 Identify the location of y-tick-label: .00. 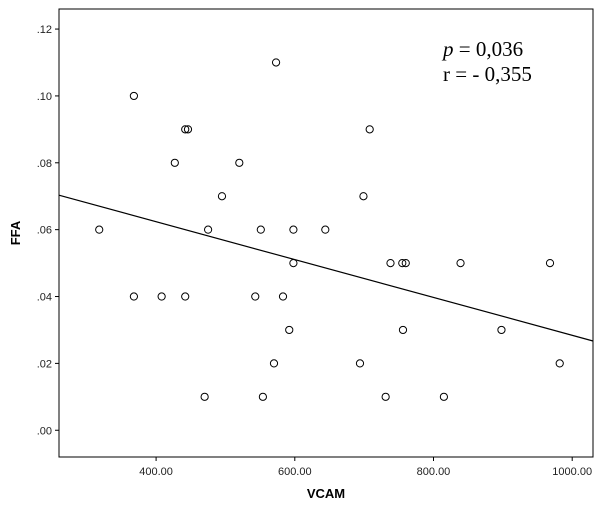
(44, 431).